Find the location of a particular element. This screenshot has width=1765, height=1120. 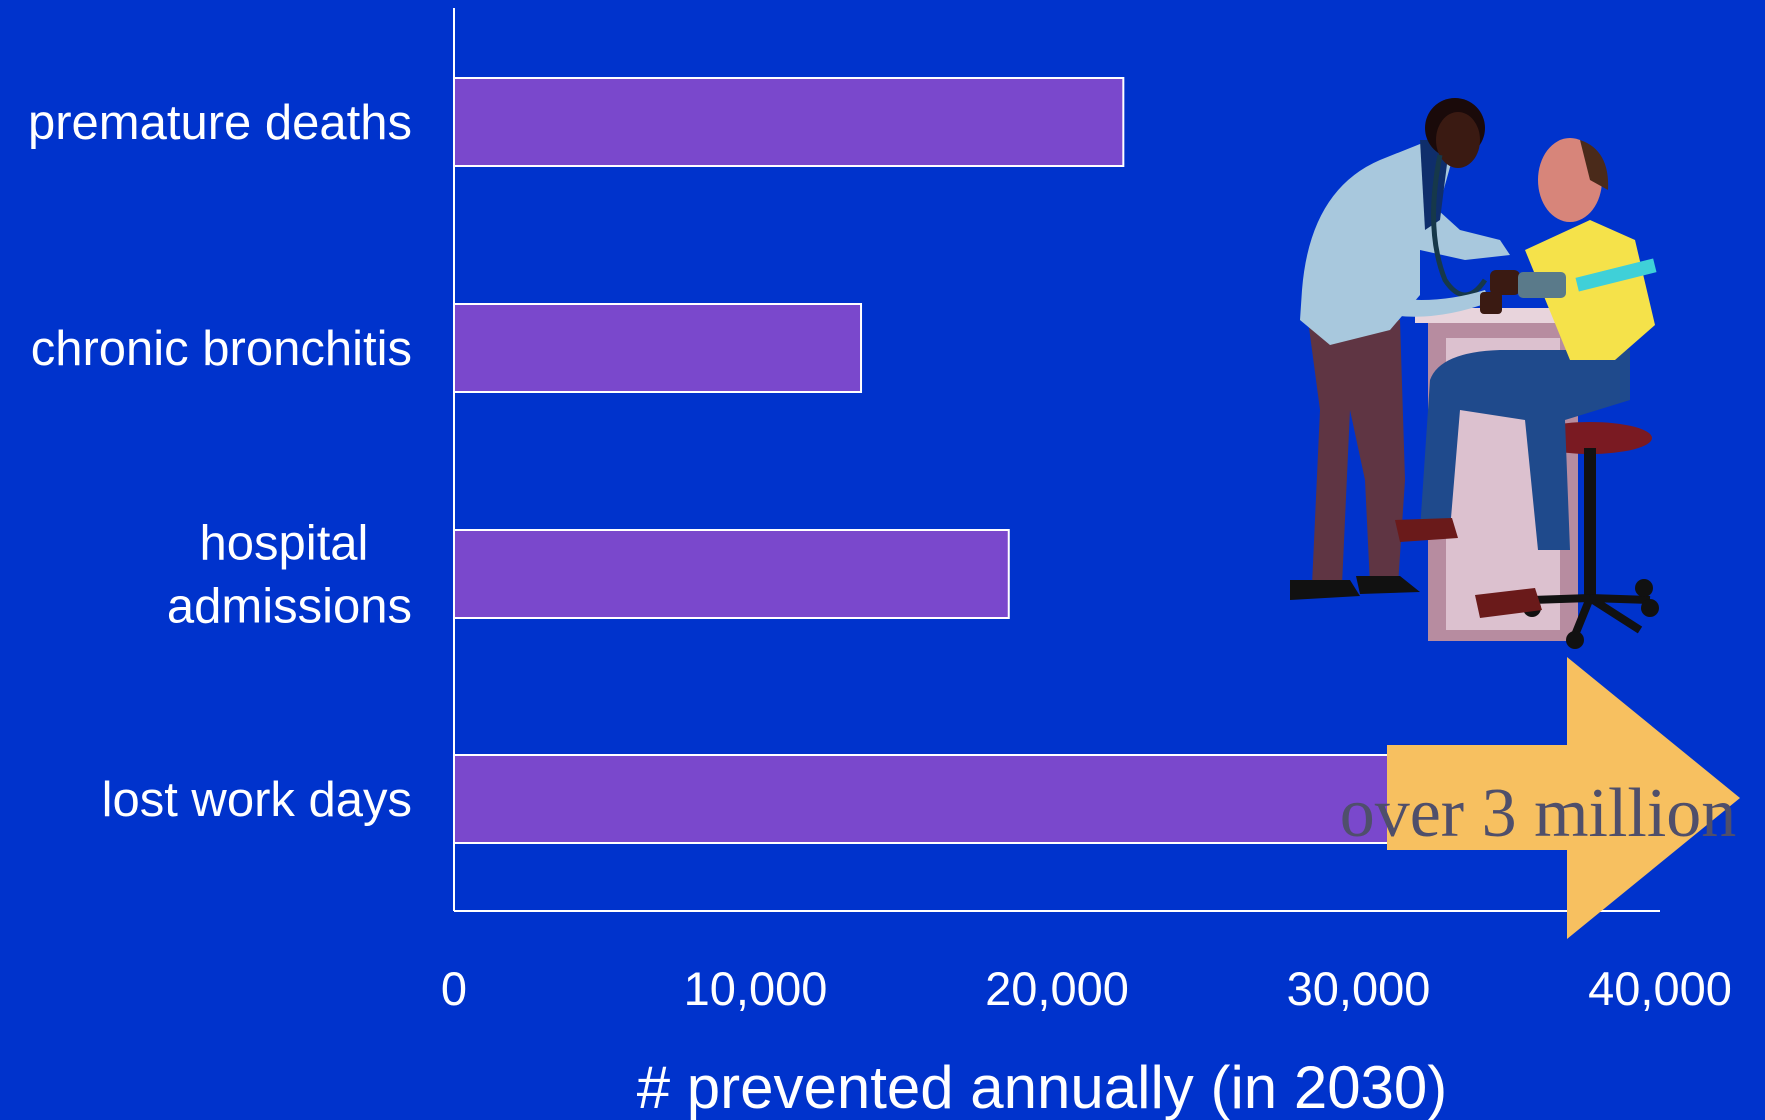

desk-top is located at coordinates (1502, 315).